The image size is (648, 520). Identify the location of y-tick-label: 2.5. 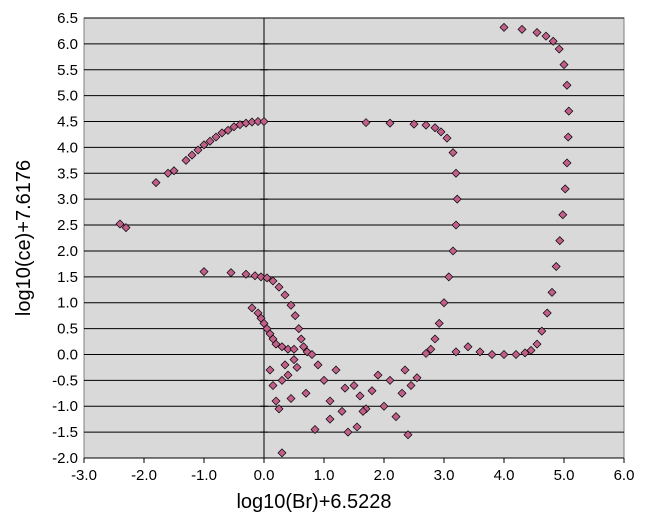
(67, 225).